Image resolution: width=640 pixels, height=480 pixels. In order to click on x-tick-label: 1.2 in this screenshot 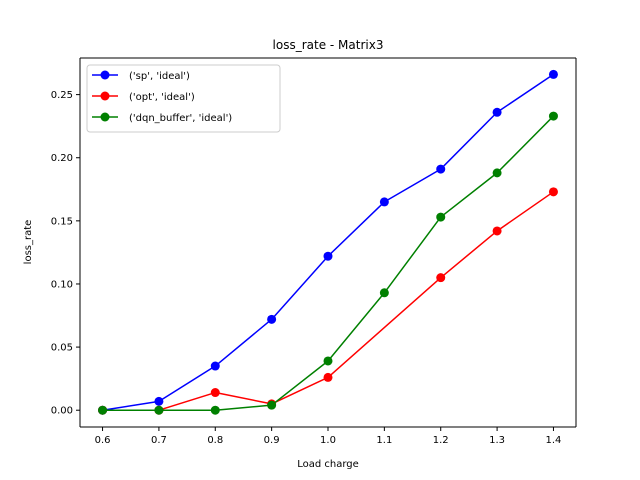, I will do `click(441, 440)`.